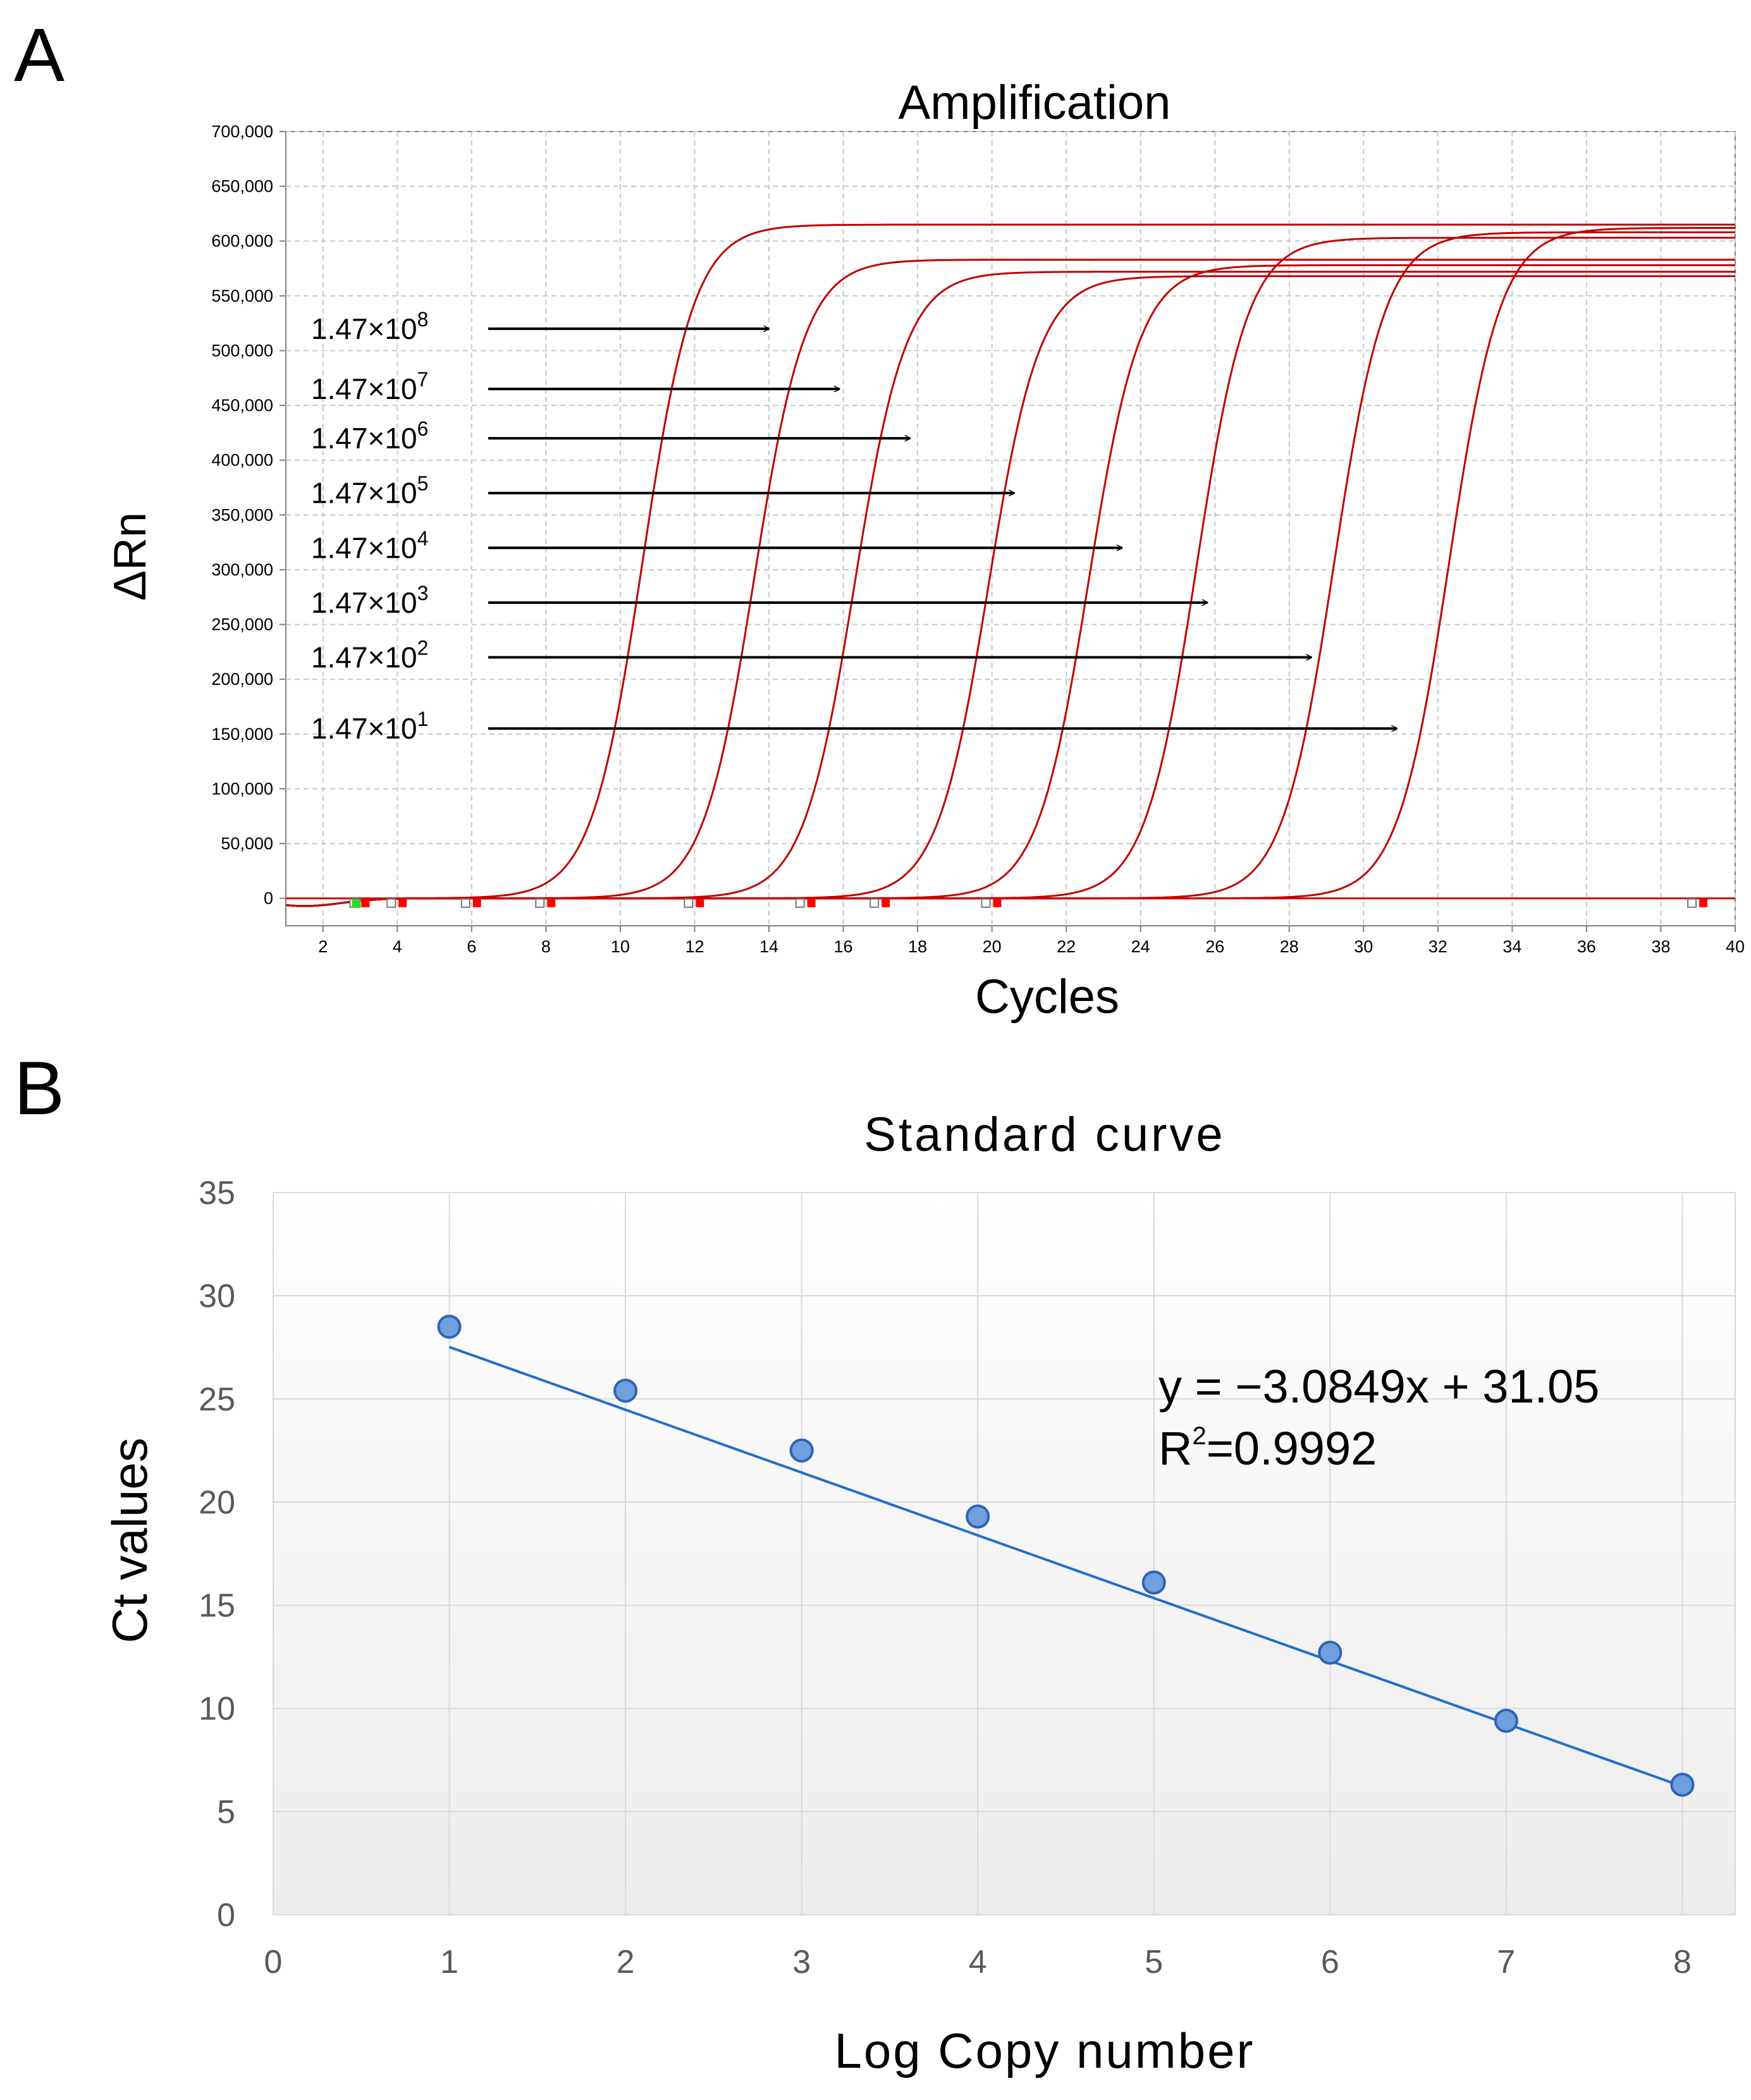  What do you see at coordinates (801, 1962) in the screenshot?
I see `chart-b-xtick-label: 3` at bounding box center [801, 1962].